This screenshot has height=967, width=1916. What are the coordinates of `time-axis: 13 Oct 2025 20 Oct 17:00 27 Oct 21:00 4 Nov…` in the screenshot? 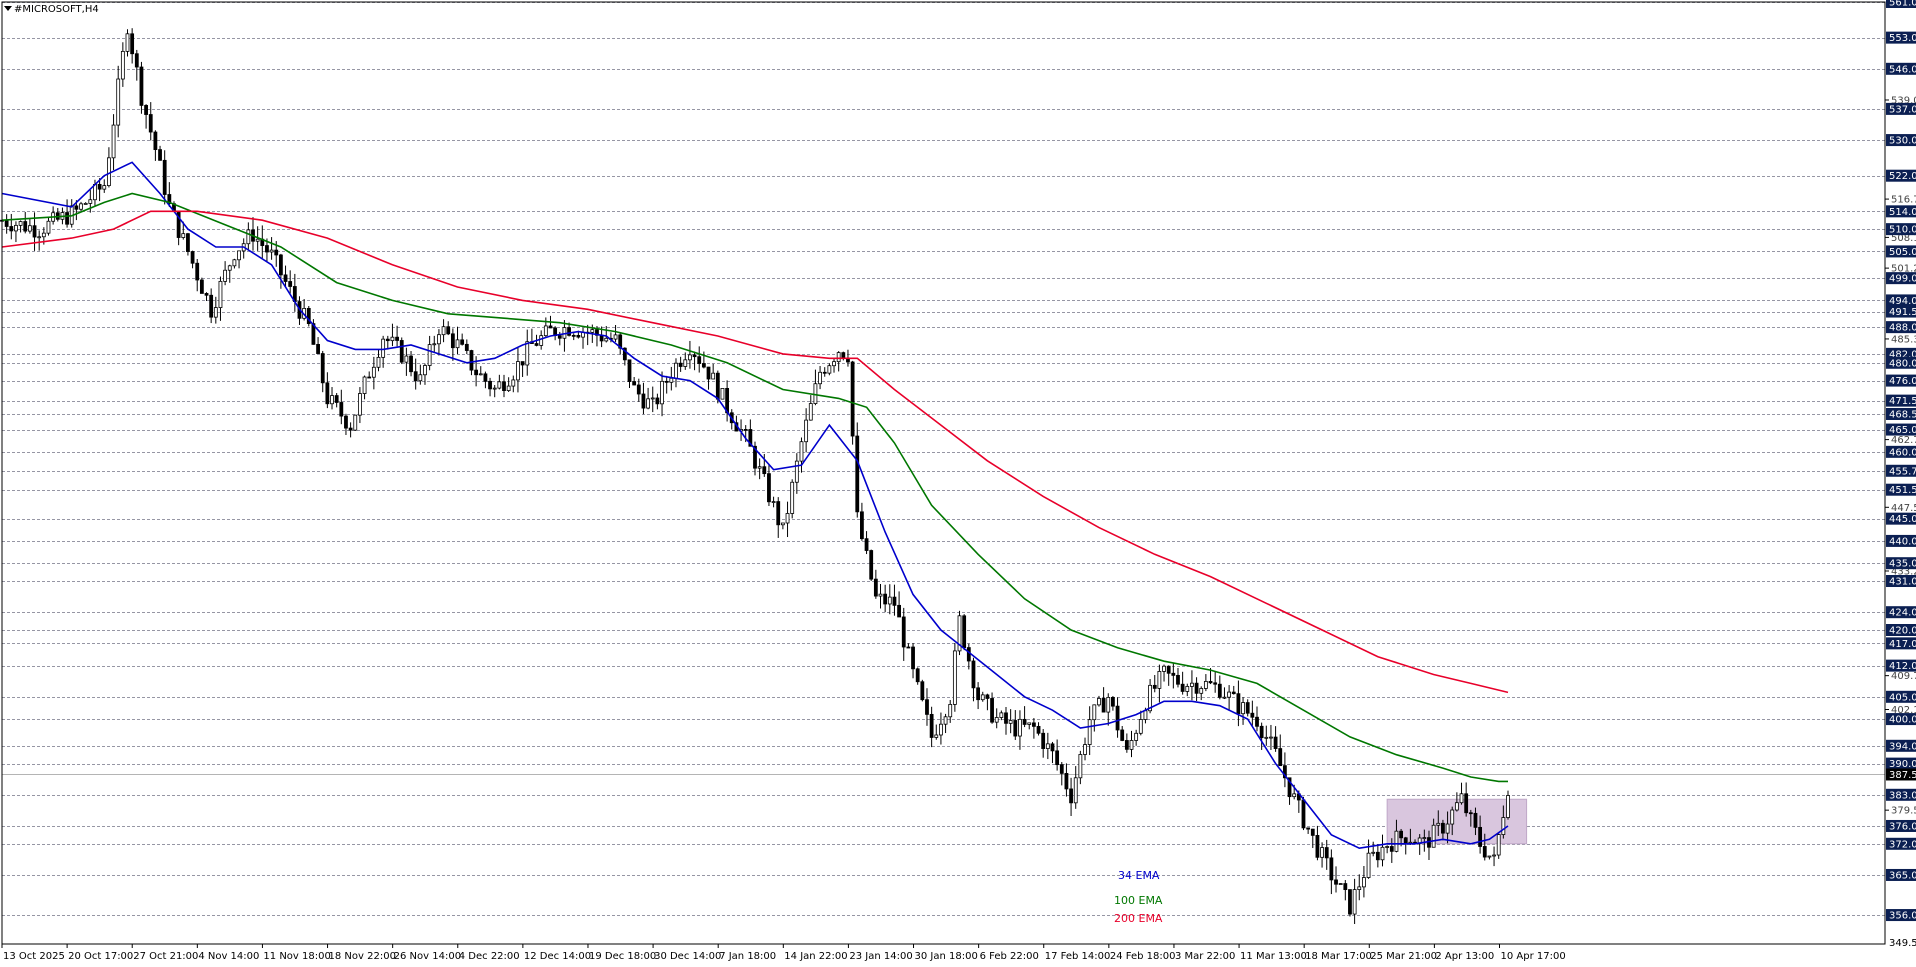 It's located at (783, 953).